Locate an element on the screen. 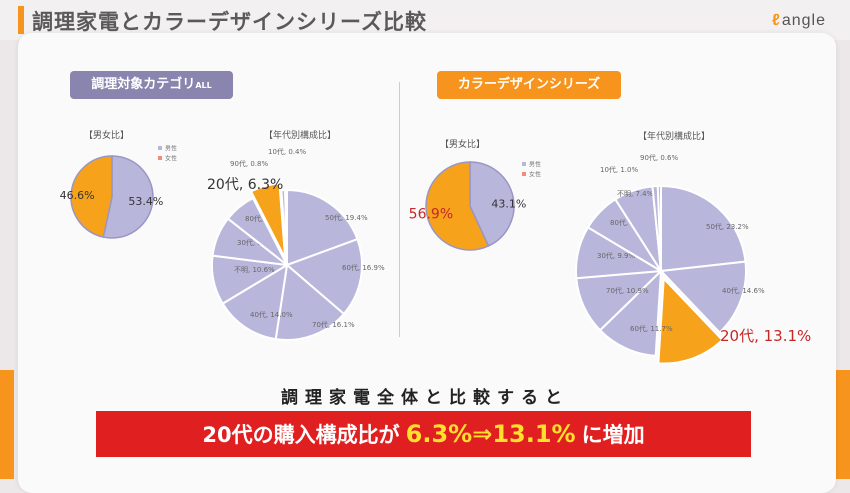 The width and height of the screenshot is (850, 493). banner-suffix: に増加 is located at coordinates (613, 435).